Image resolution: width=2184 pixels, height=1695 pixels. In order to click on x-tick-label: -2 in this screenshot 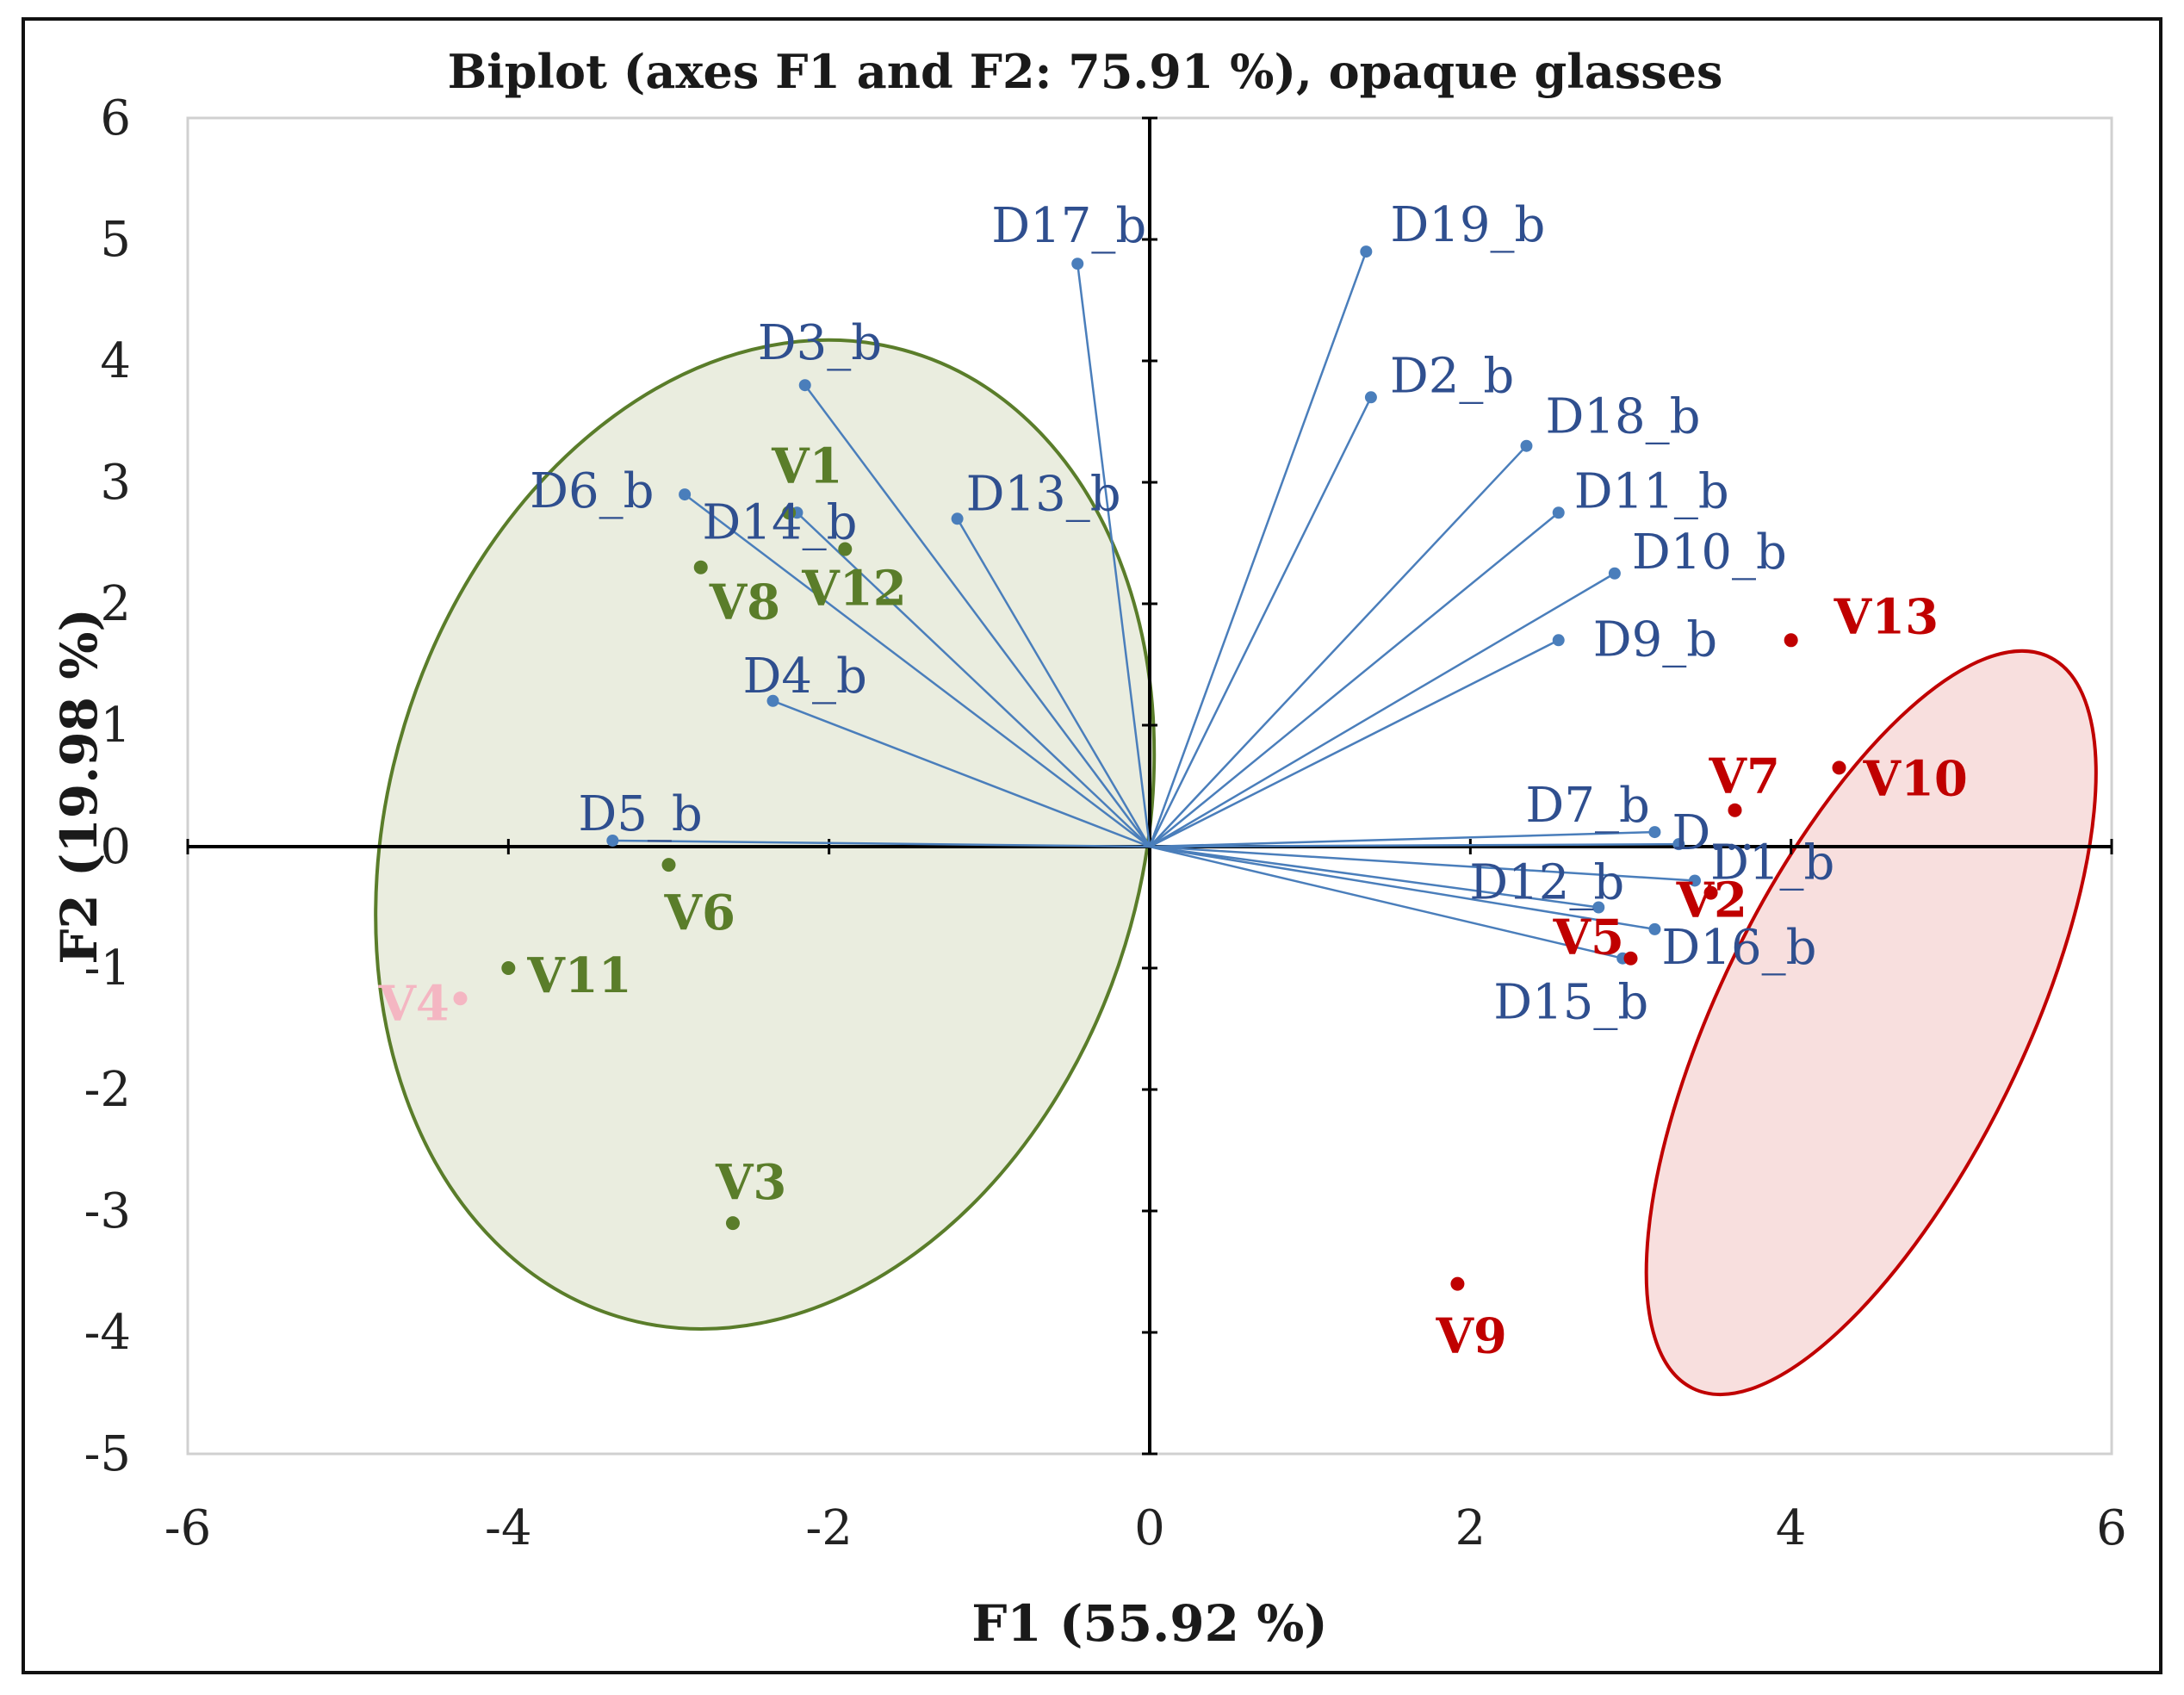, I will do `click(829, 1528)`.